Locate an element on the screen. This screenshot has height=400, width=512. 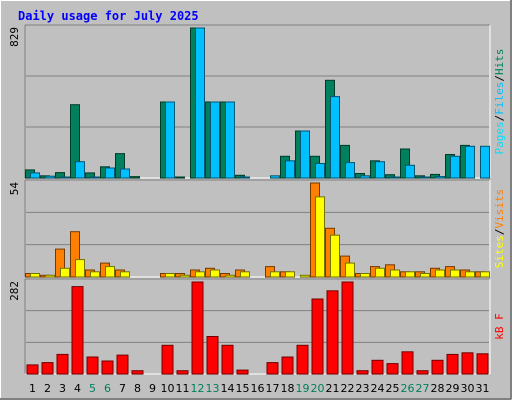
x-tick-label-day-18: 18 is located at coordinates (288, 388).